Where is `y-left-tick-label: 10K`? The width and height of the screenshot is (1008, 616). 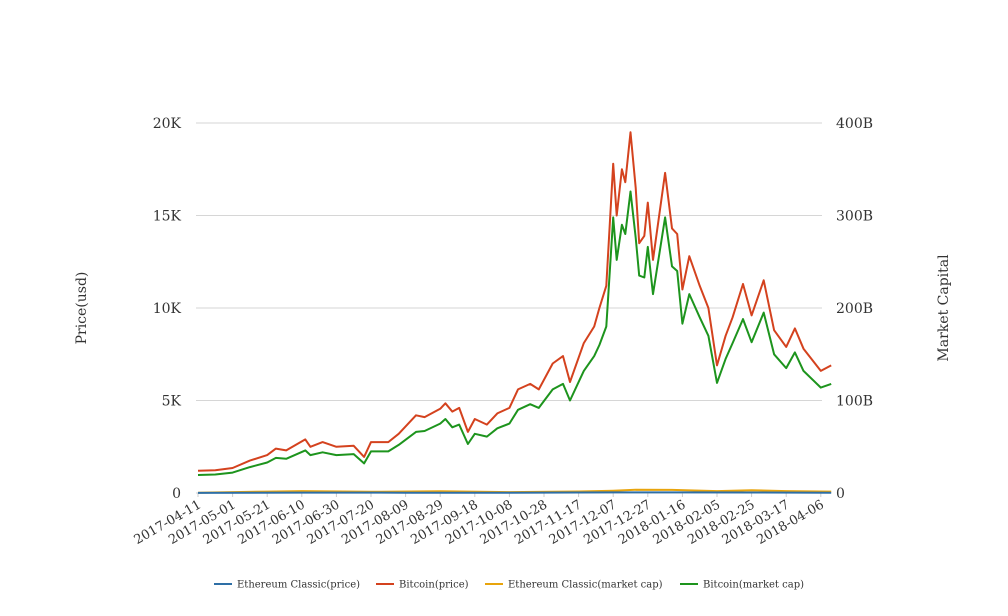 y-left-tick-label: 10K is located at coordinates (167, 309).